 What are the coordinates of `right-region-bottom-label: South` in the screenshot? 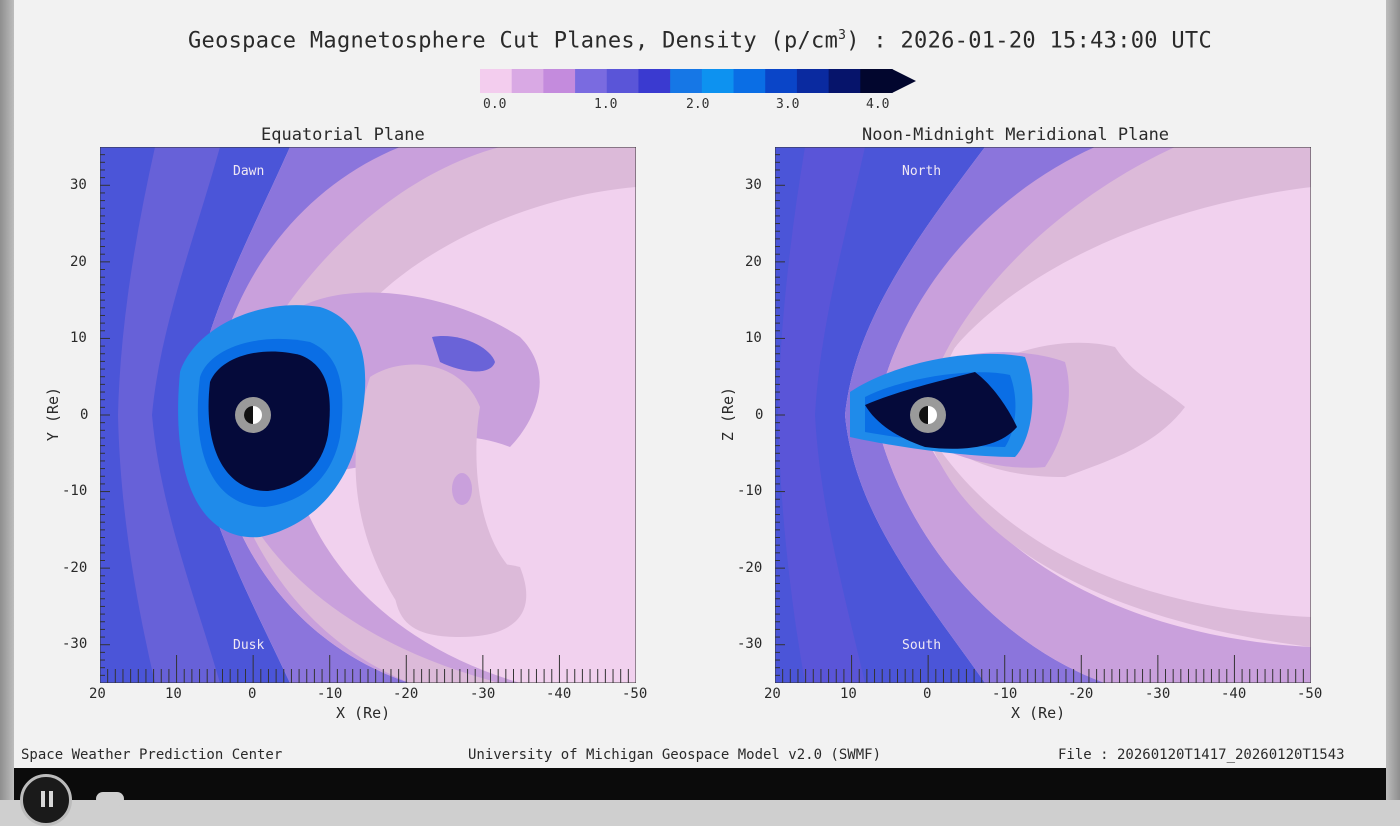 It's located at (922, 645).